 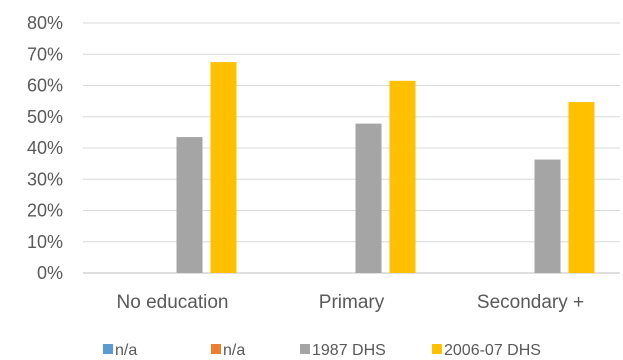 What do you see at coordinates (45, 242) in the screenshot?
I see `y-tick-label: 10%` at bounding box center [45, 242].